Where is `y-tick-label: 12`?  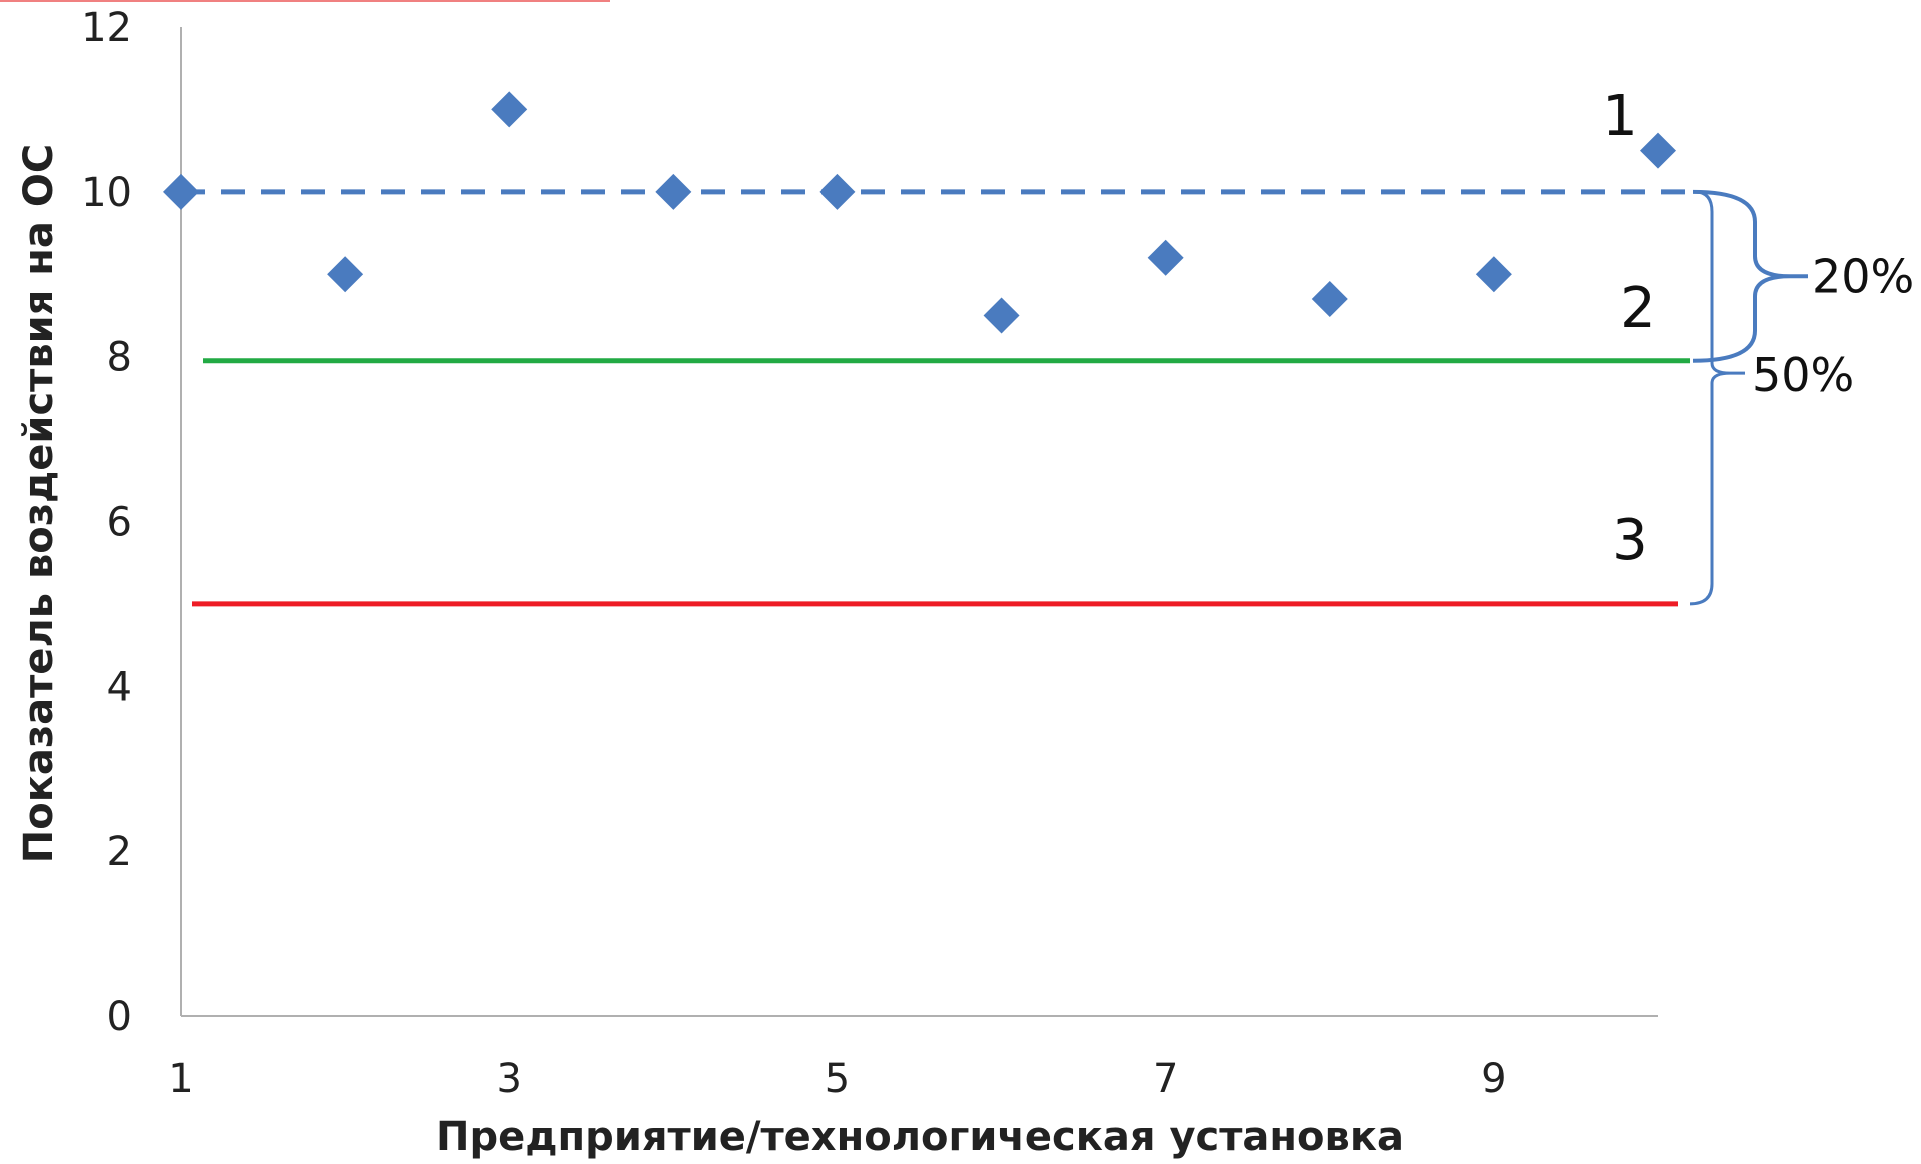 y-tick-label: 12 is located at coordinates (106, 28).